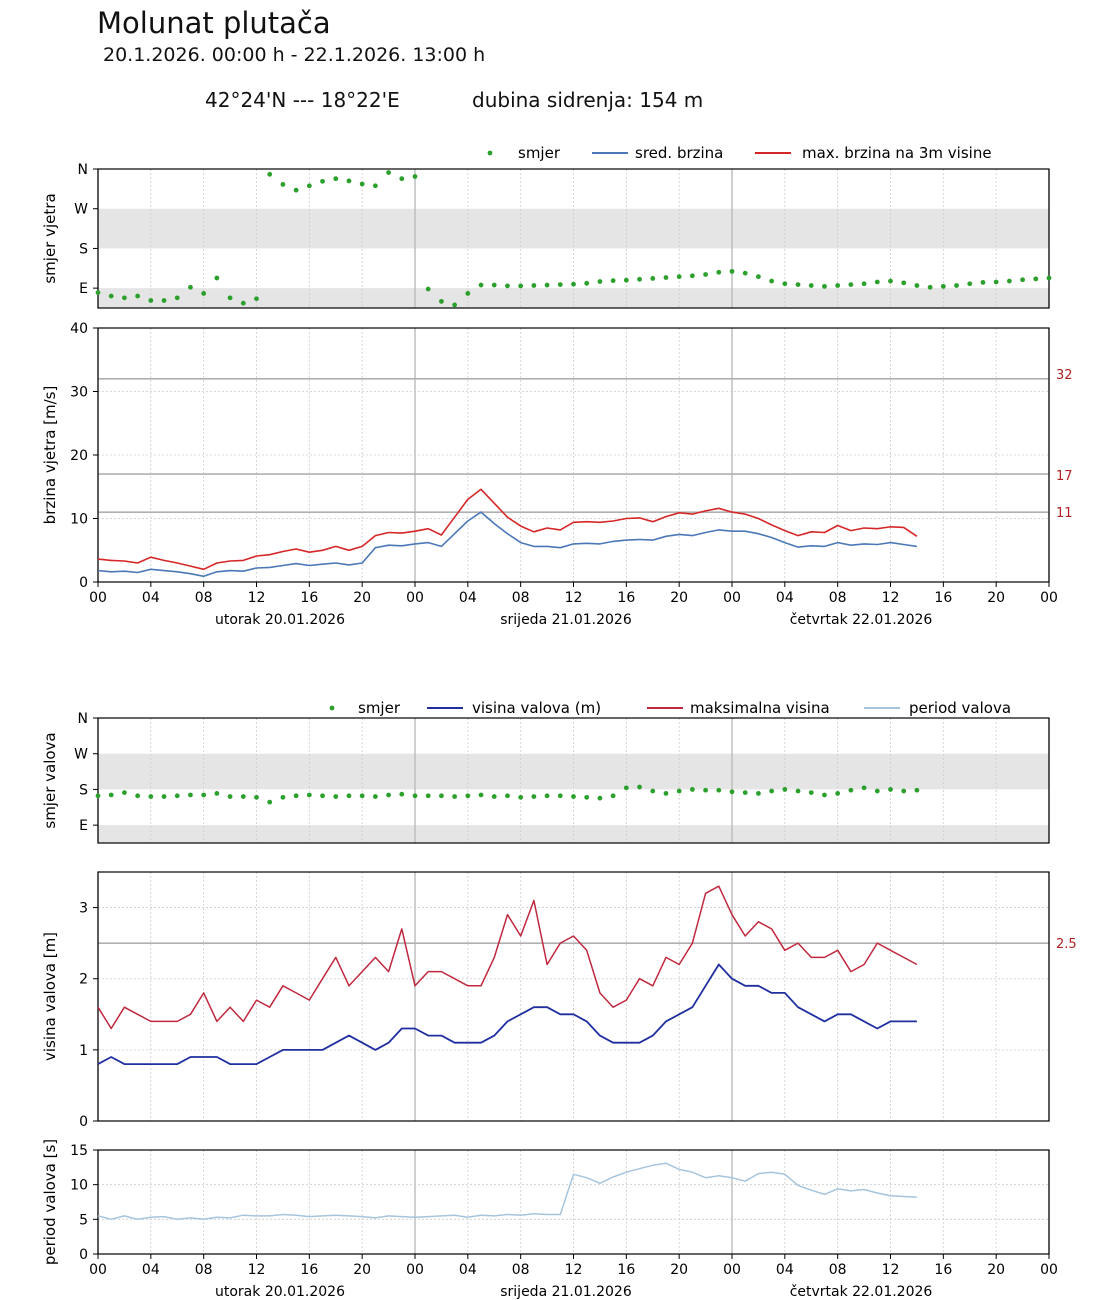 This screenshot has width=1117, height=1300. What do you see at coordinates (50, 780) in the screenshot?
I see `y-axis-label: smjer valova` at bounding box center [50, 780].